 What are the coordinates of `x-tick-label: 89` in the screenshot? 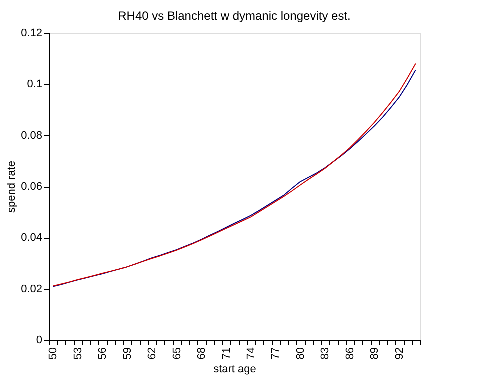 It's located at (375, 354).